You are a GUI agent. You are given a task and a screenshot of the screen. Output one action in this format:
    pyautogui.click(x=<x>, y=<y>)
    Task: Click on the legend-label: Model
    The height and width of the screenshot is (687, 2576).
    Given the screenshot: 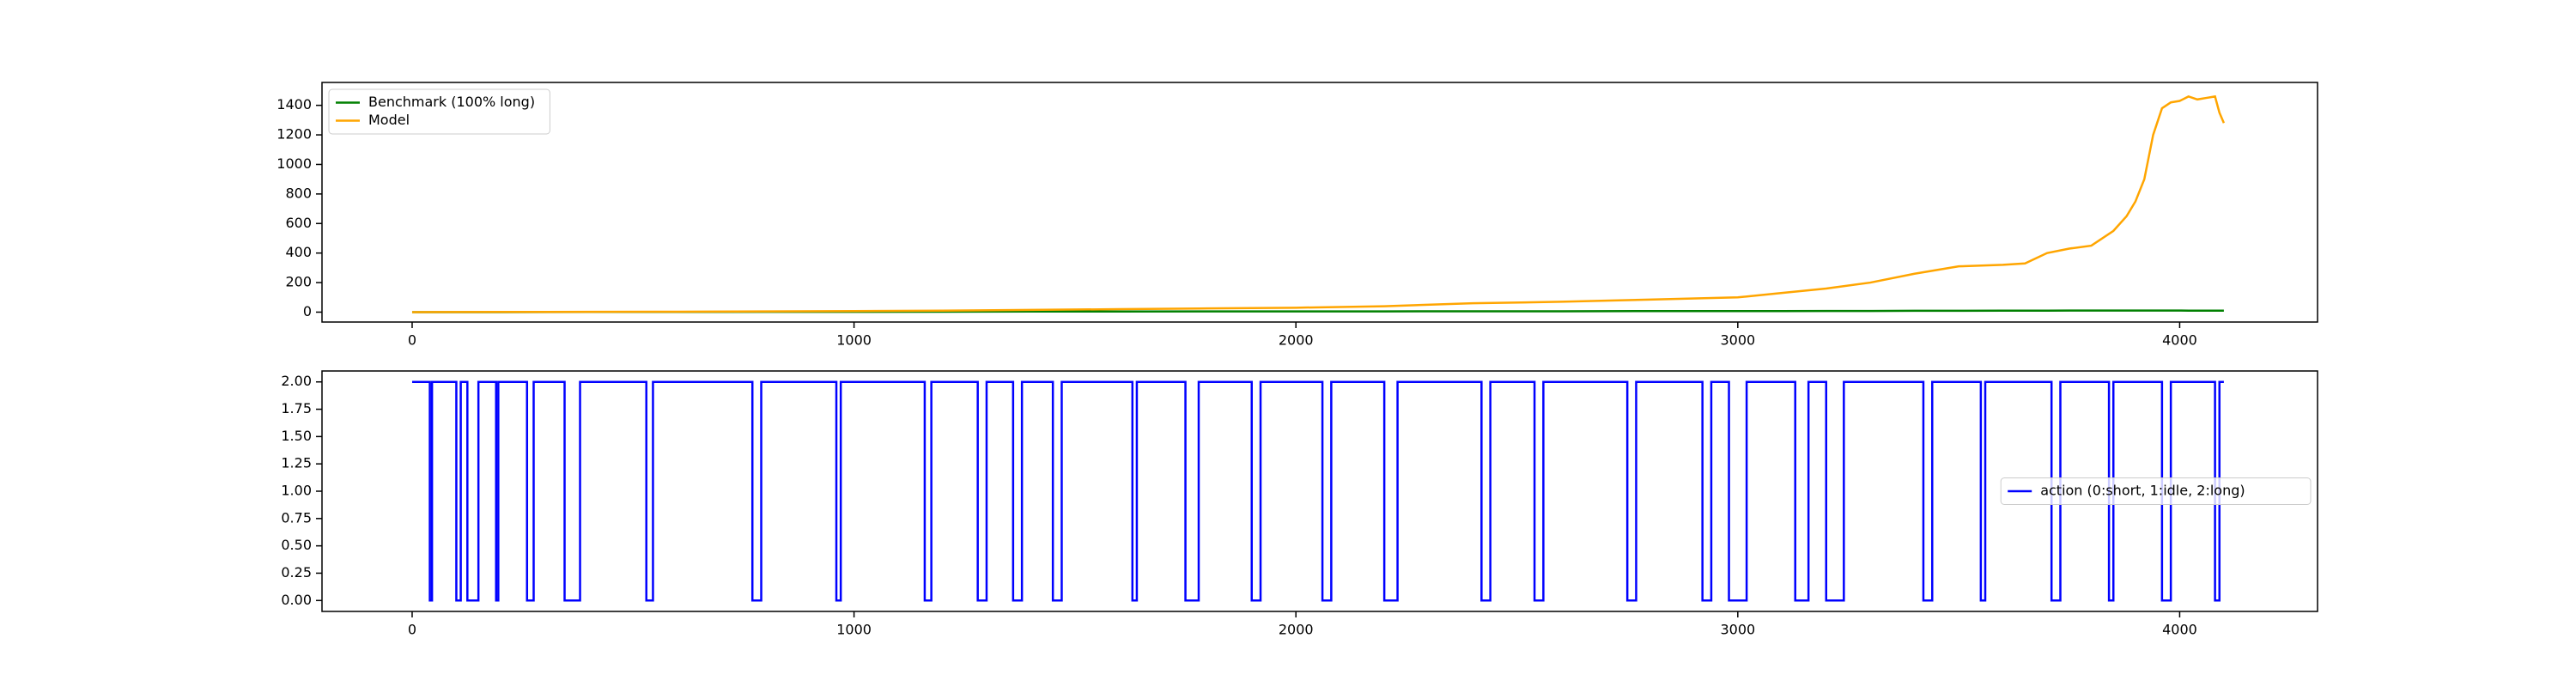 What is the action you would take?
    pyautogui.click(x=389, y=120)
    